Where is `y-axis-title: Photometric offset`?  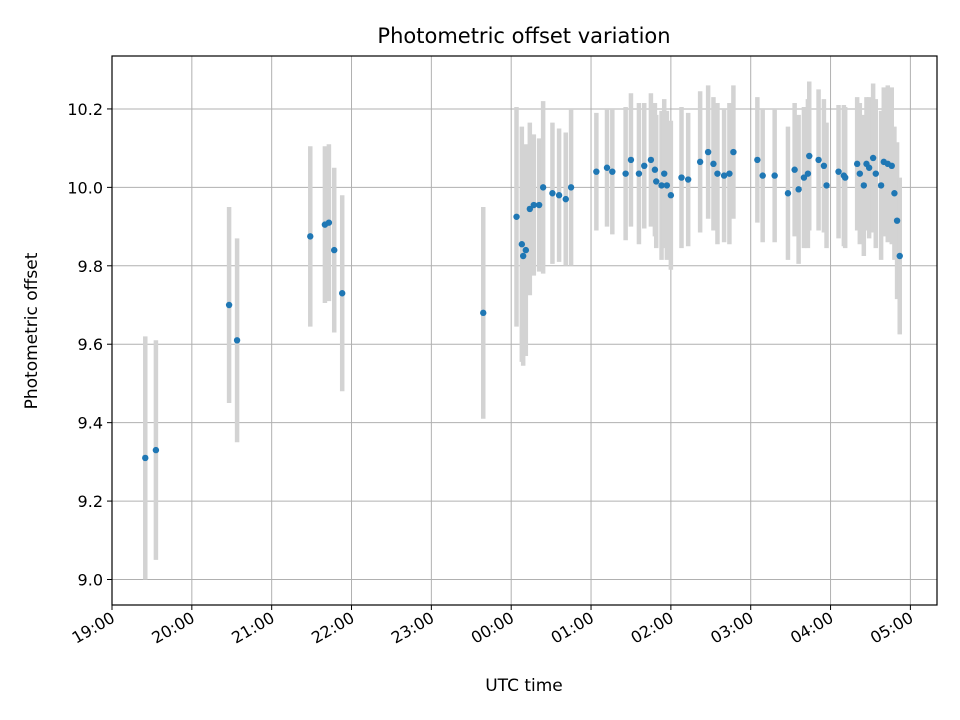
y-axis-title: Photometric offset is located at coordinates (32, 330).